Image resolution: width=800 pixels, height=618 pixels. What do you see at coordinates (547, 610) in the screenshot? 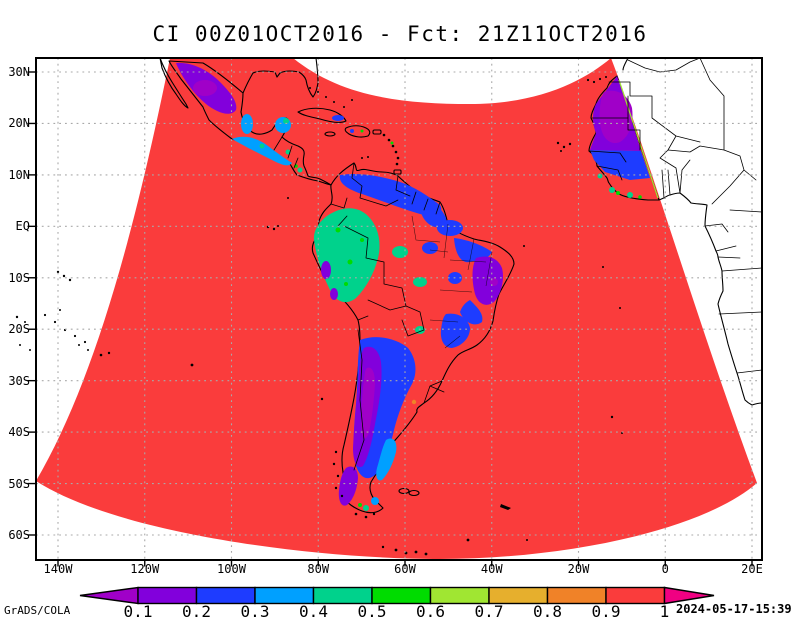
I see `cb-level-label: 0.8` at bounding box center [547, 610].